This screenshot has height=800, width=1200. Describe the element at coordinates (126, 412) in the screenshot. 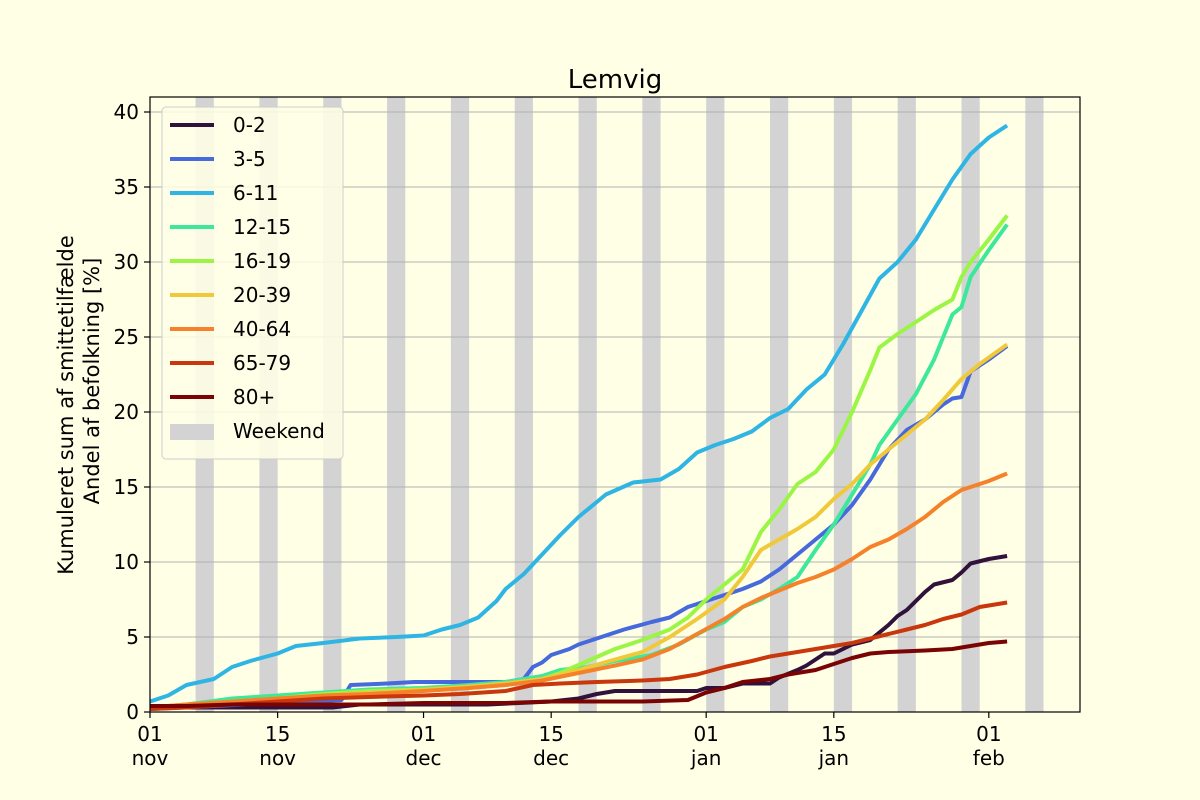

I see `y-tick-label: 20` at that location.